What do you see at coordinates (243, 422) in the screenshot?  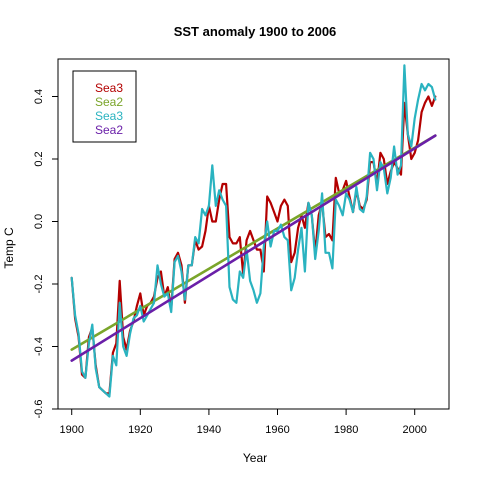 I see `x-axis: 1900 1920 1940 1960 1980 2000` at bounding box center [243, 422].